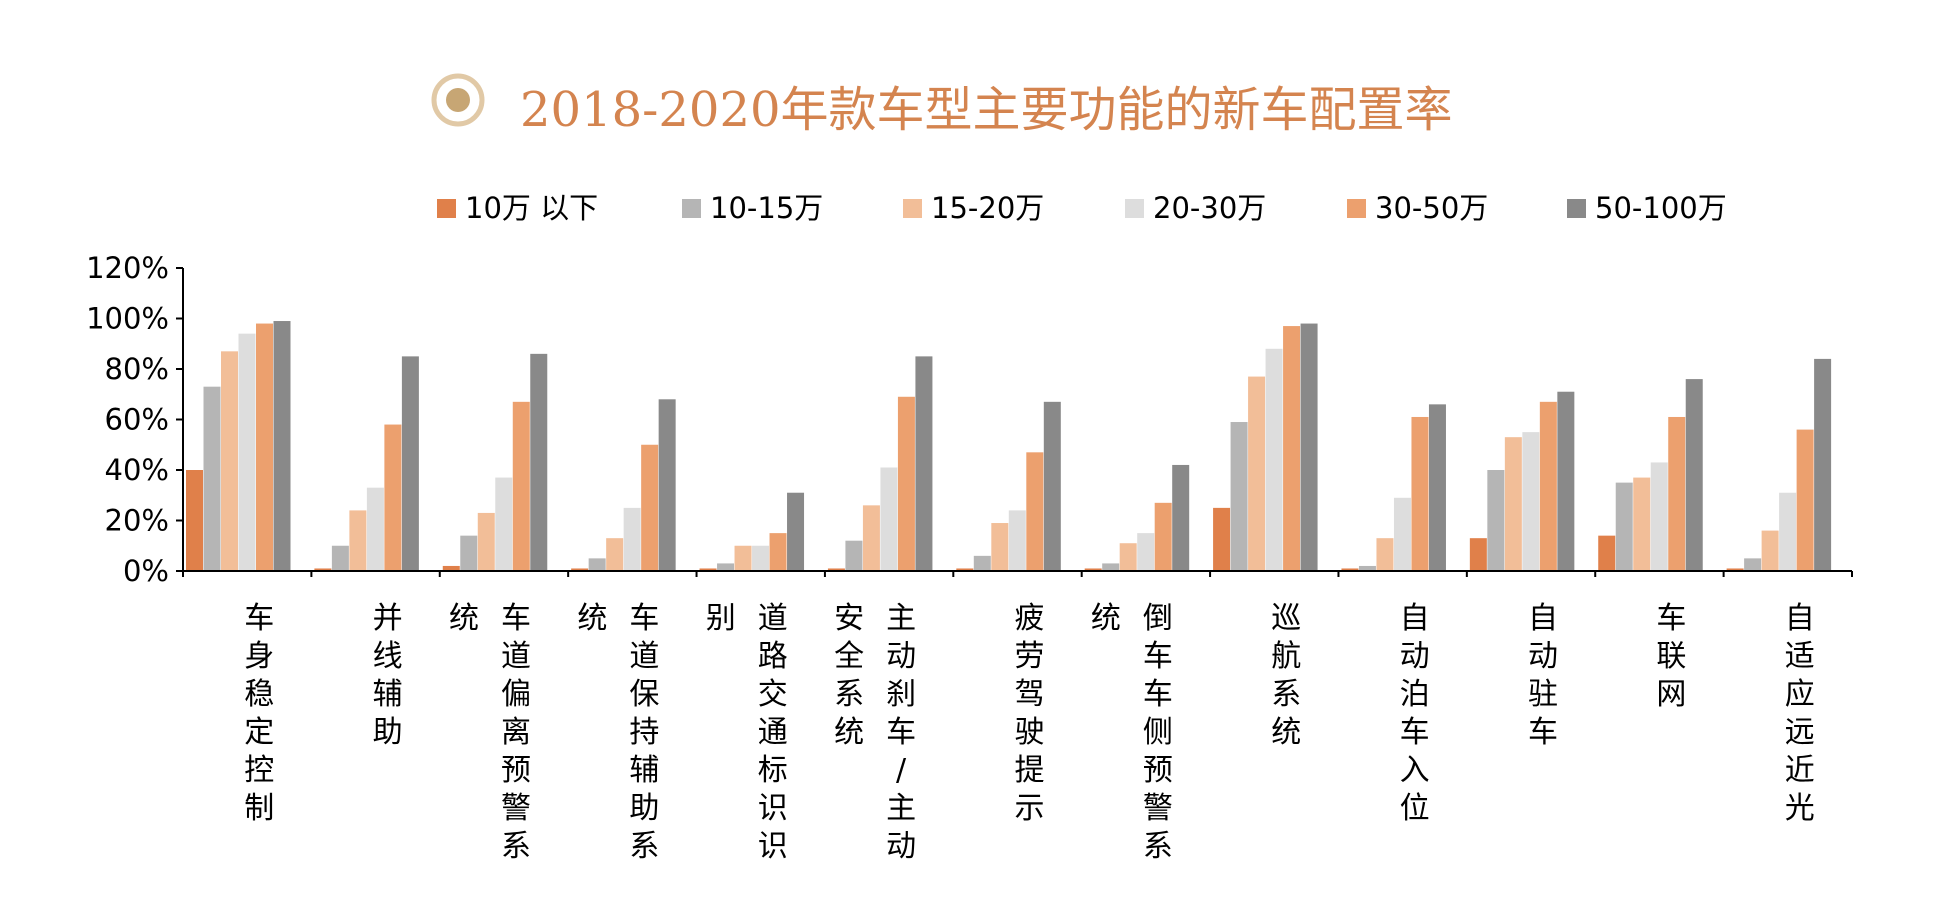 The width and height of the screenshot is (1946, 918). I want to click on x-tick-label: 车道保持辅助系统, so click(618, 732).